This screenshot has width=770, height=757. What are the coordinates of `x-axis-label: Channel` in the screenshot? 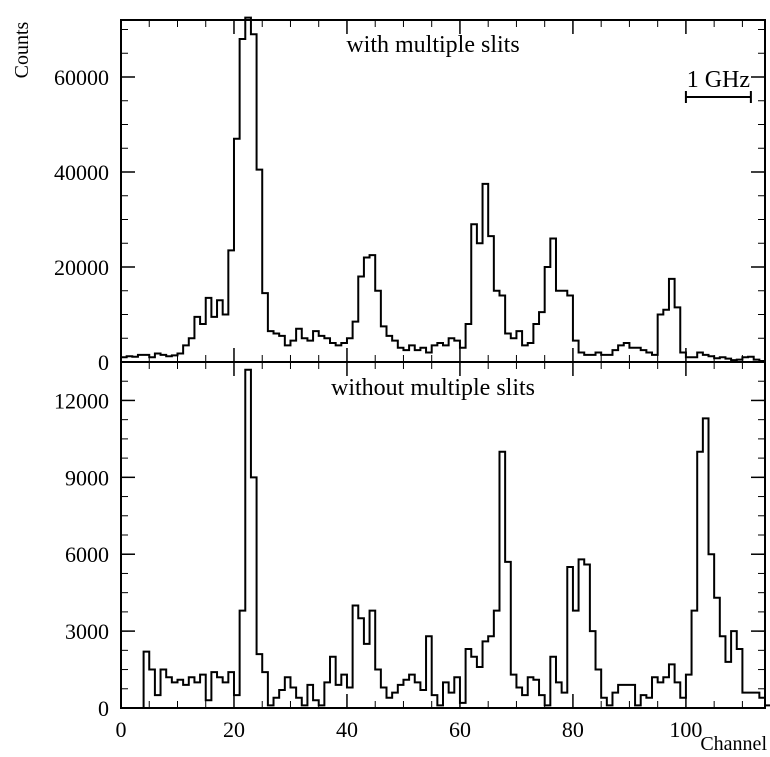 It's located at (733, 744).